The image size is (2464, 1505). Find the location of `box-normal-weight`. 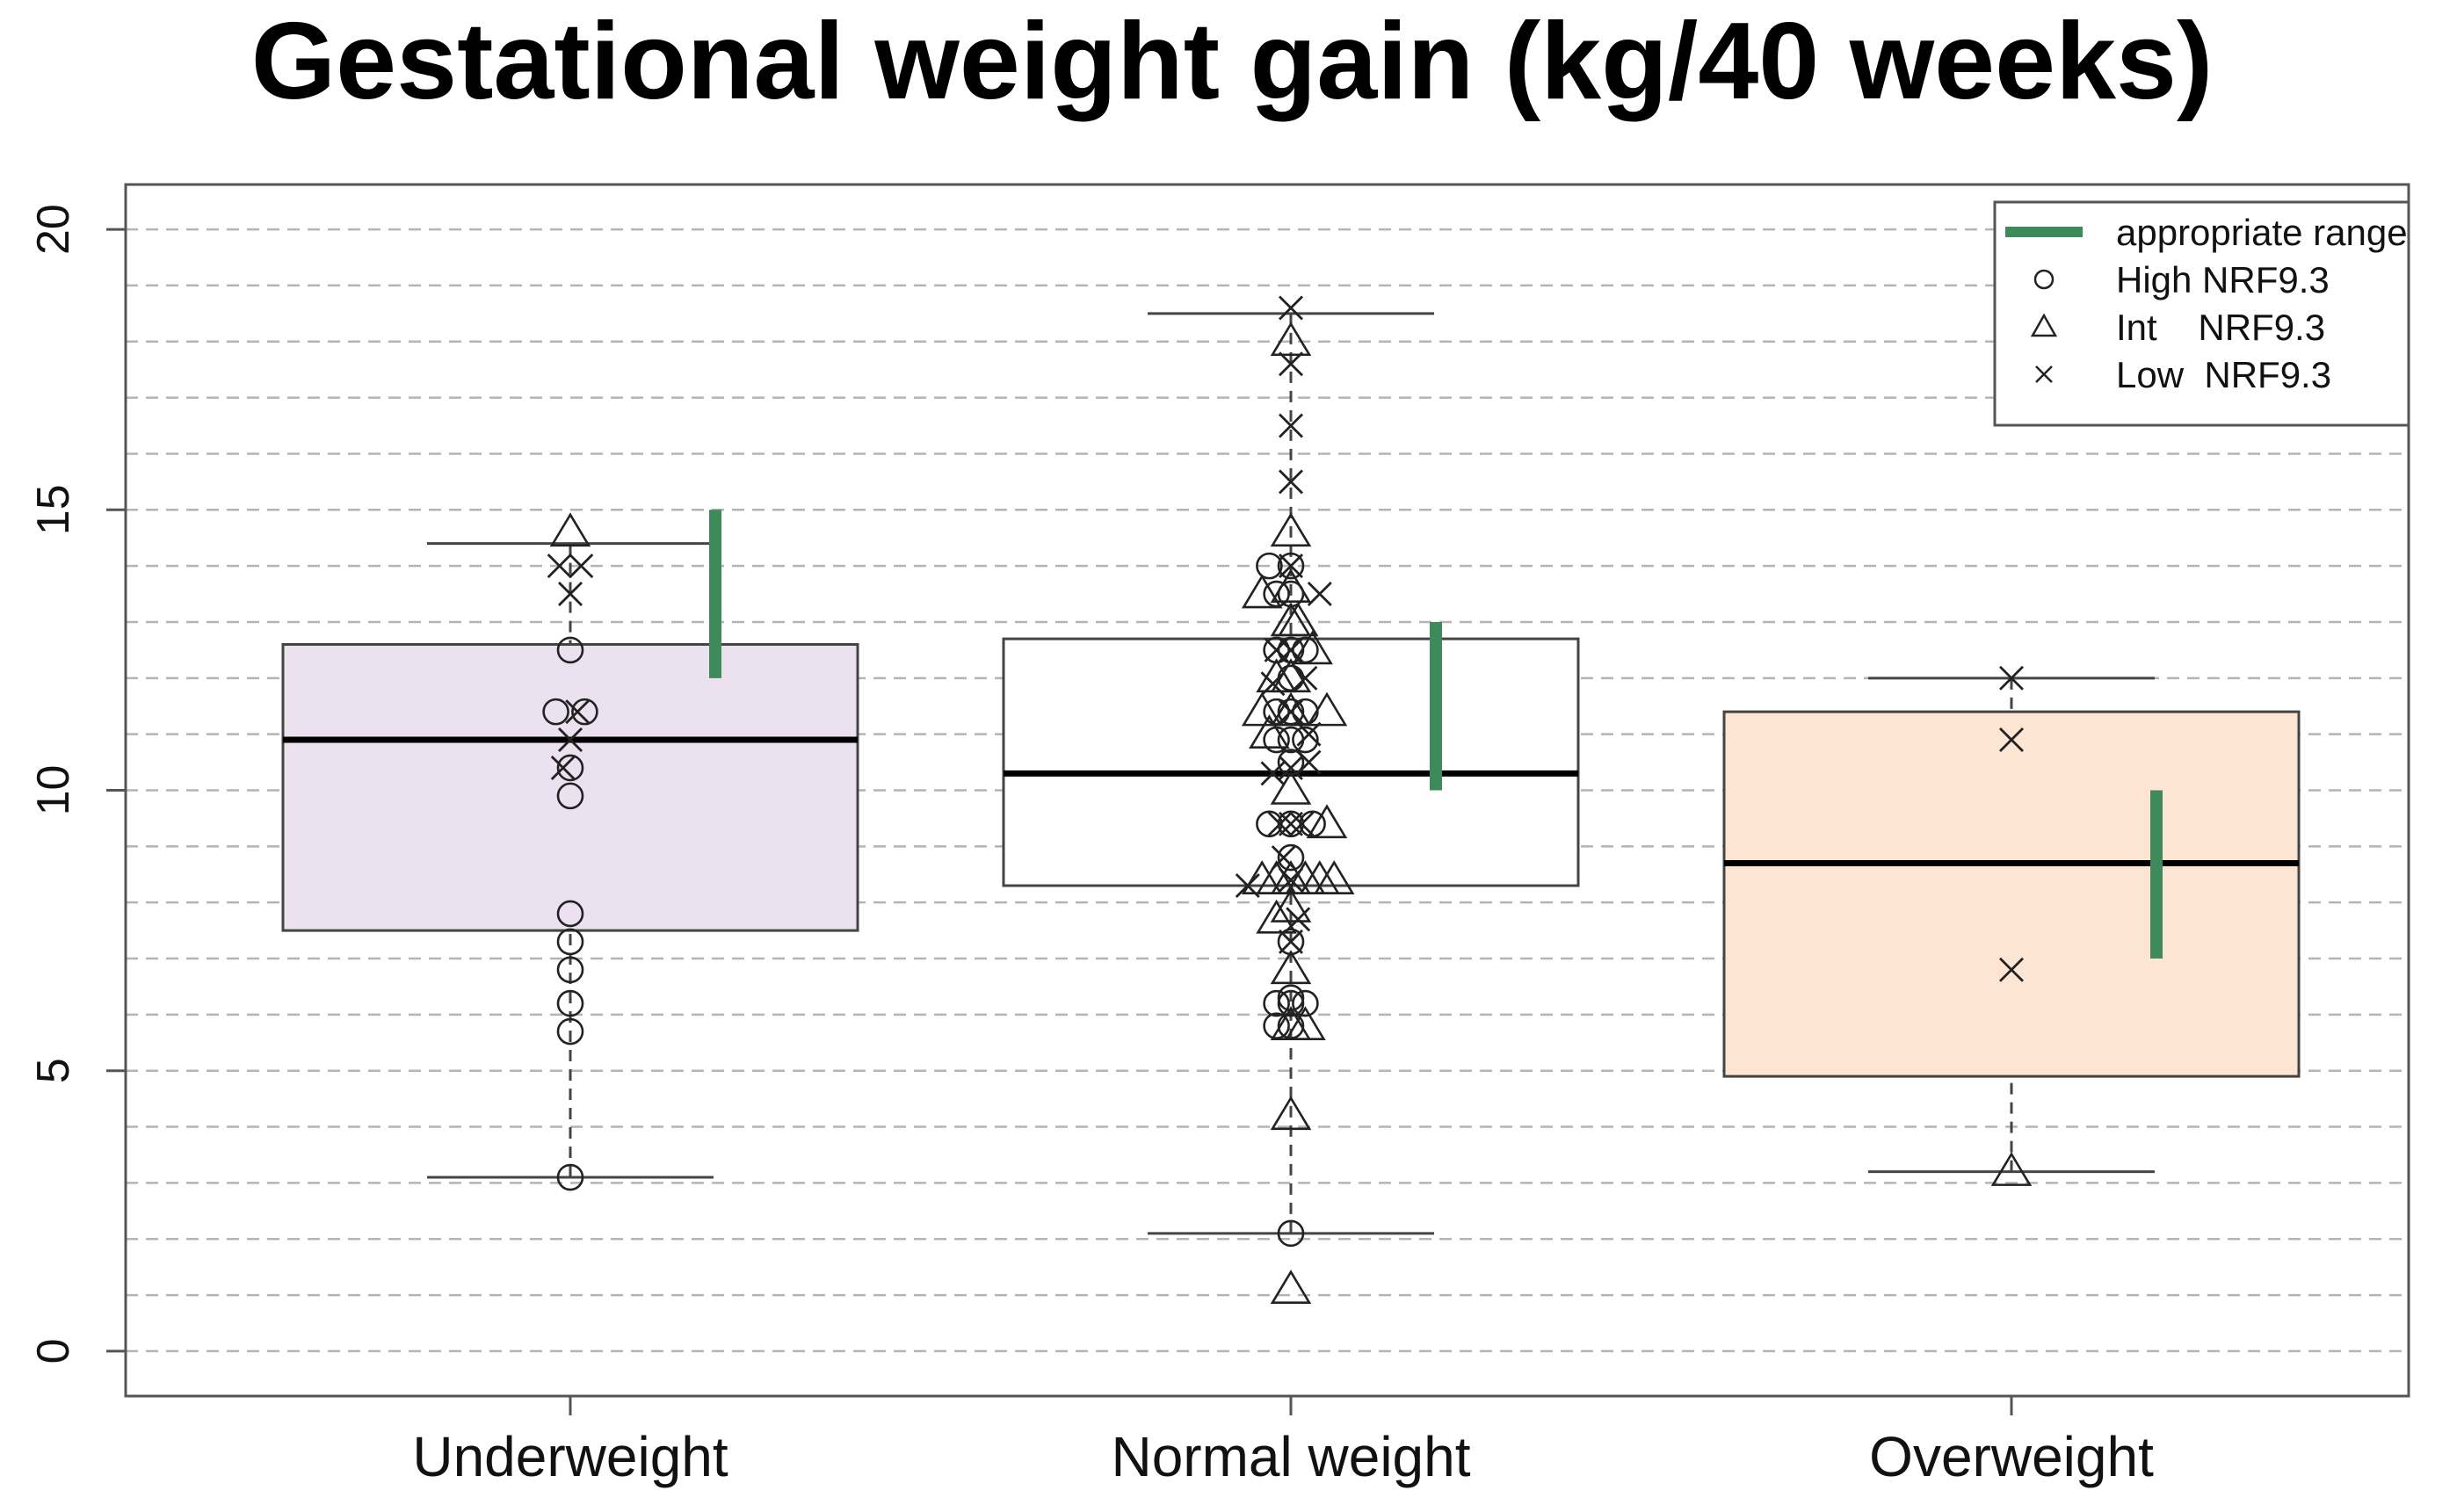

box-normal-weight is located at coordinates (1291, 774).